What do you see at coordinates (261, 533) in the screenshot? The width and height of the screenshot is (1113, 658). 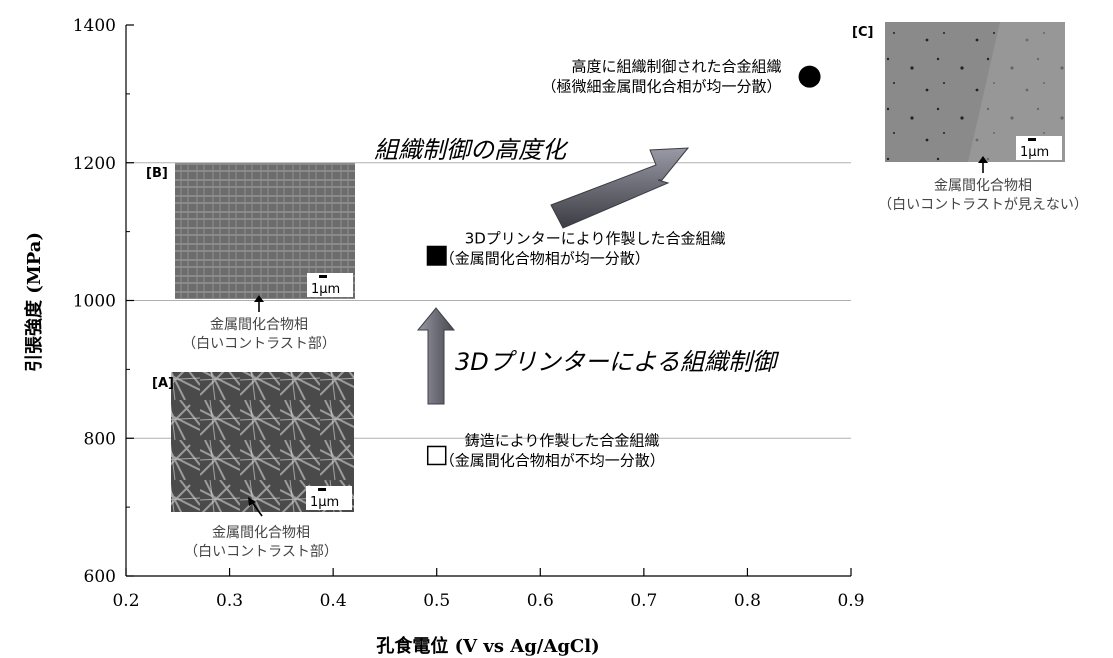 I see `micrograph-a-caption-1: 金属間化合物相` at bounding box center [261, 533].